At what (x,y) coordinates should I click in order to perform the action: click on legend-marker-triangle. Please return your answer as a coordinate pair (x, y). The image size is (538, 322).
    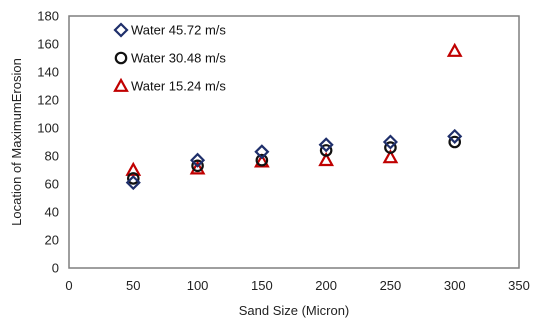
    Looking at the image, I should click on (121, 84).